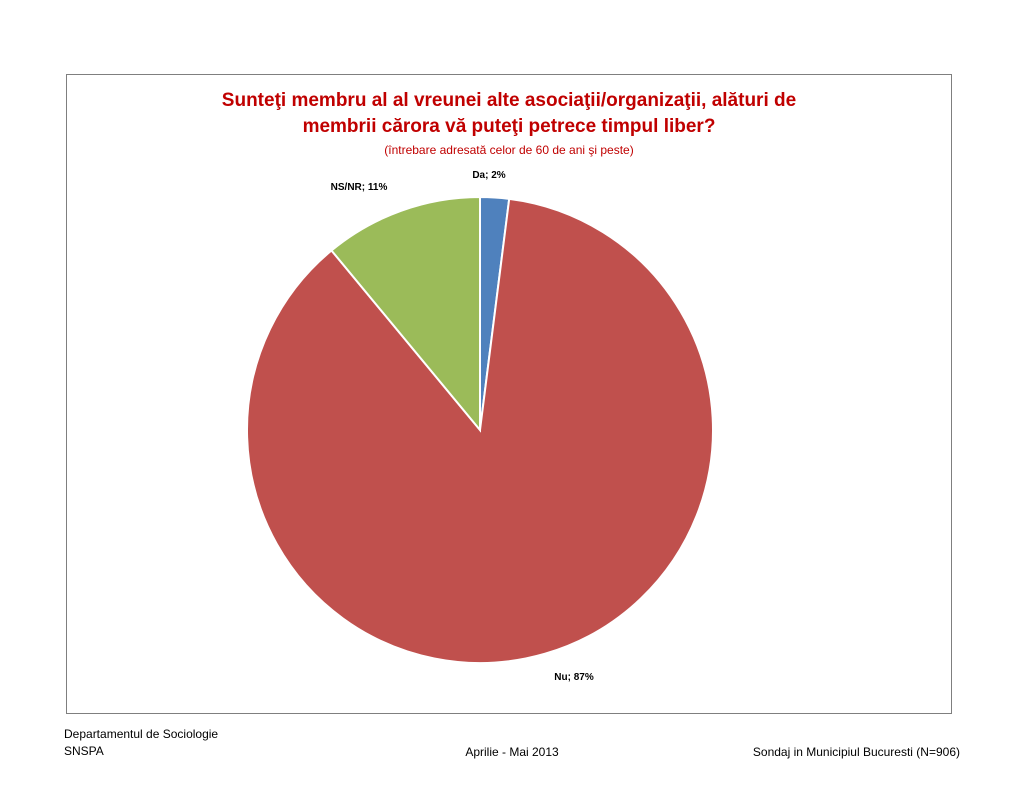  Describe the element at coordinates (359, 187) in the screenshot. I see `pie-label-ns-nr: NS/NR; 11%` at that location.